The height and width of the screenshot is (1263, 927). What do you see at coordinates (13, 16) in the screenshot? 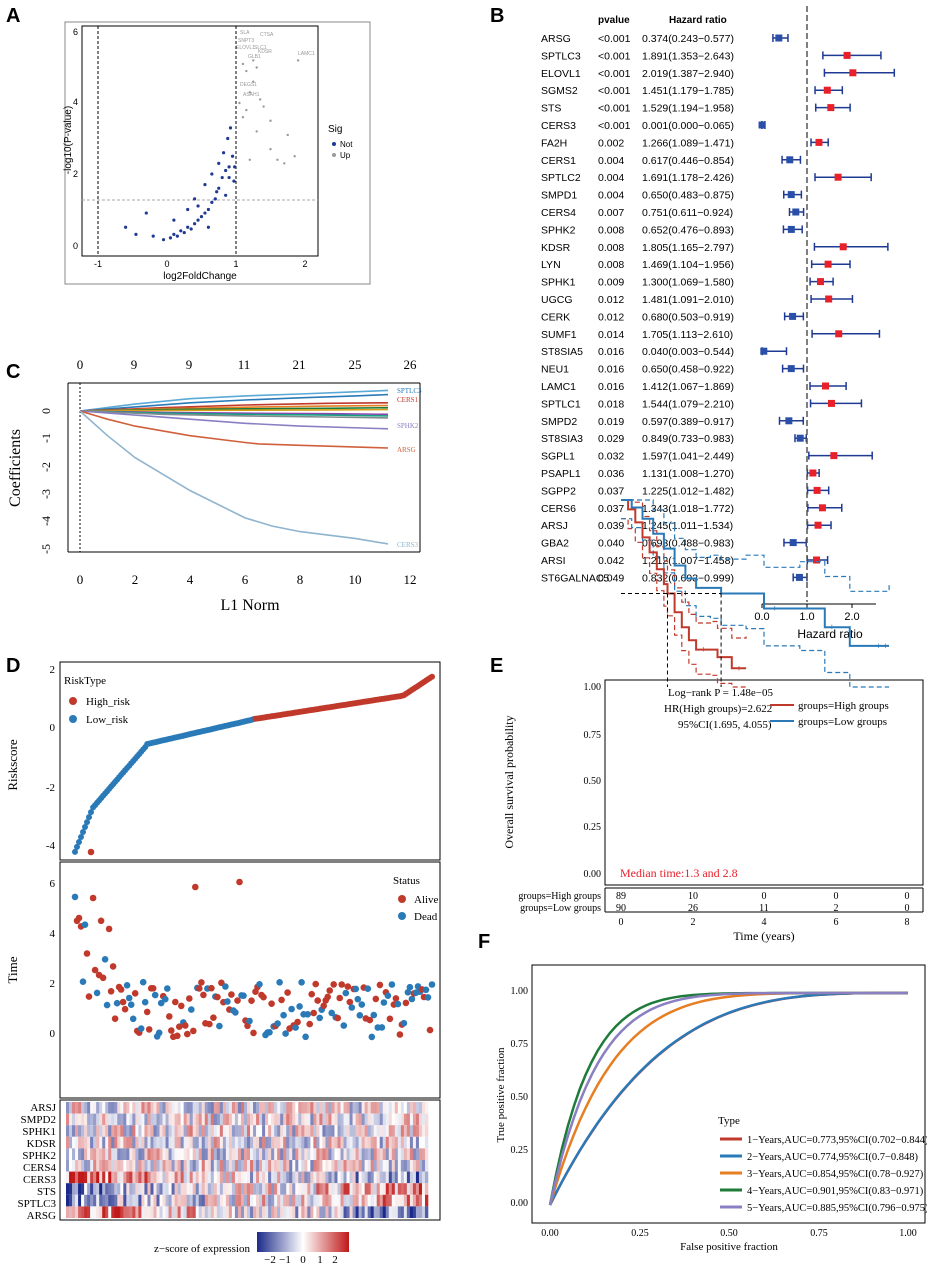
I see `panel-label-a: A` at bounding box center [13, 16].